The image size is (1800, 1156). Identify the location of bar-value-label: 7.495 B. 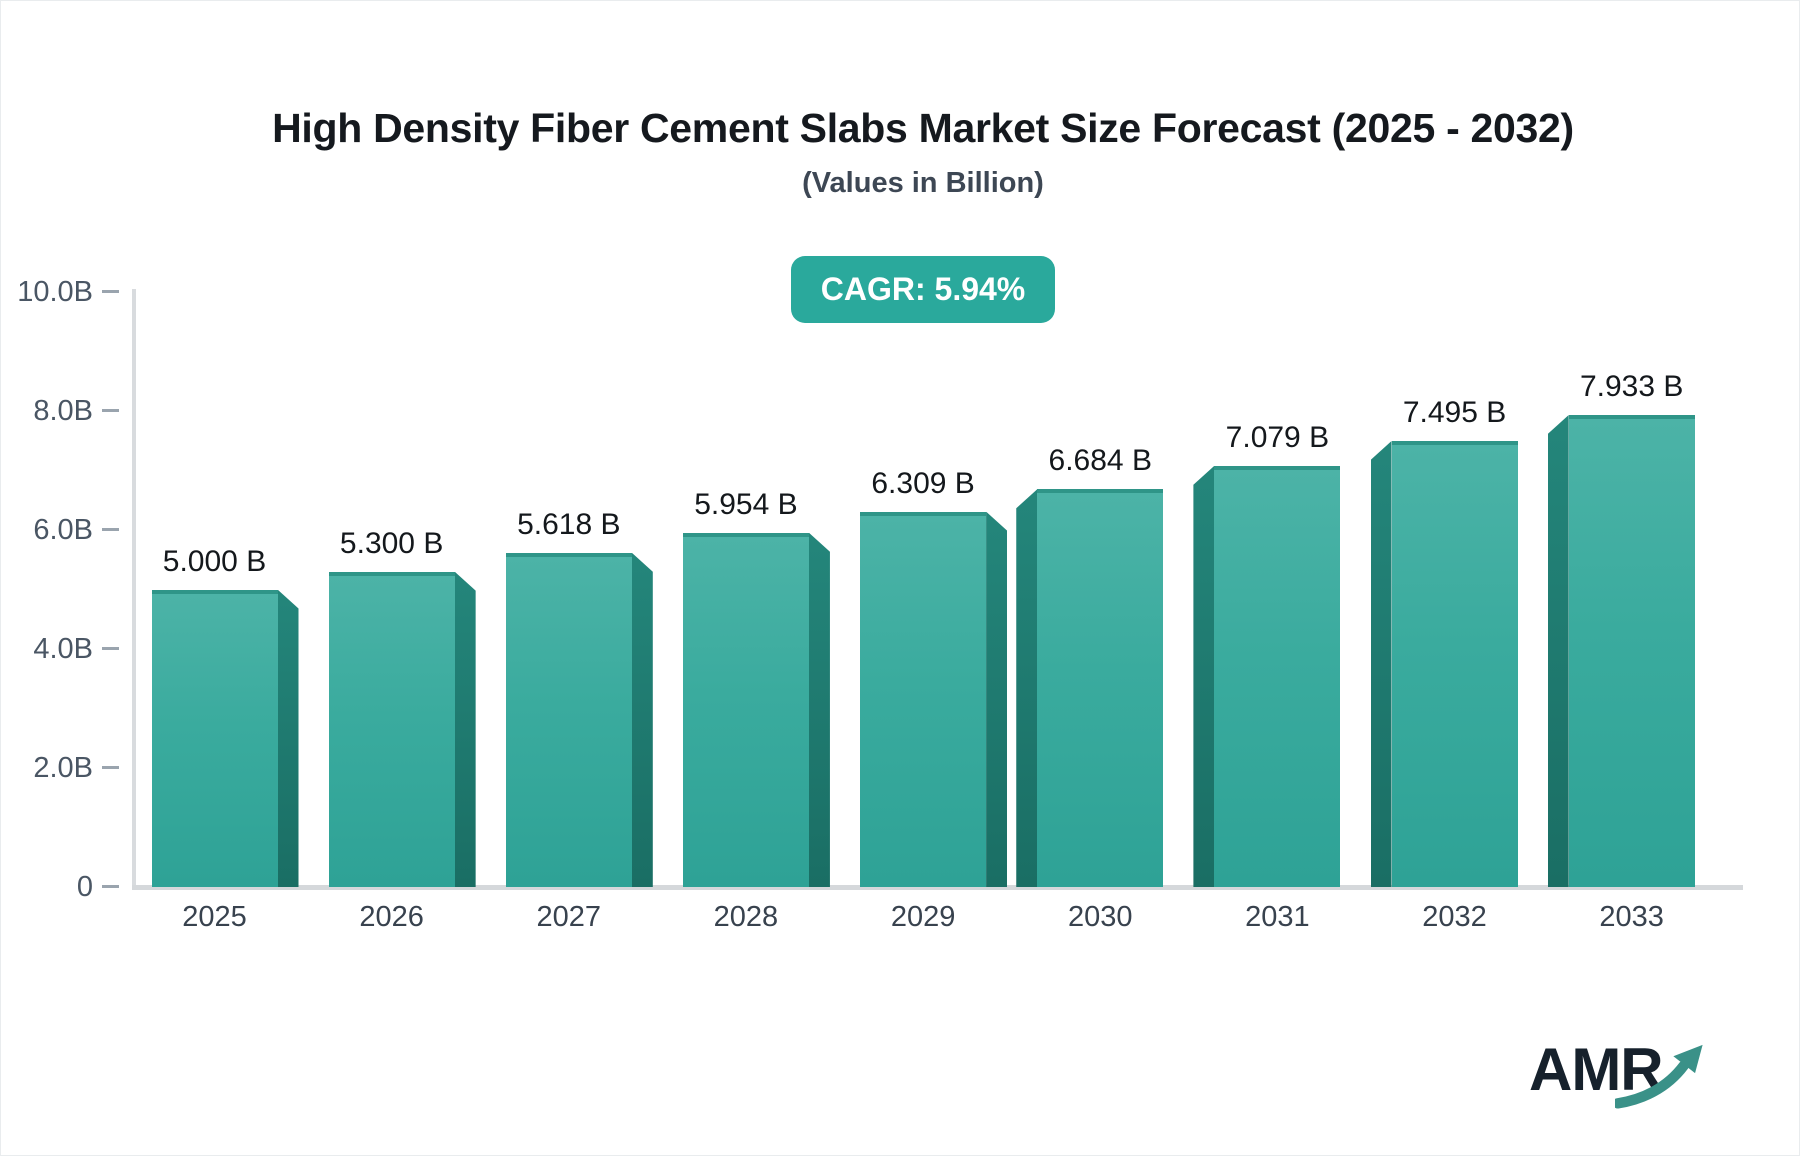
(1454, 413).